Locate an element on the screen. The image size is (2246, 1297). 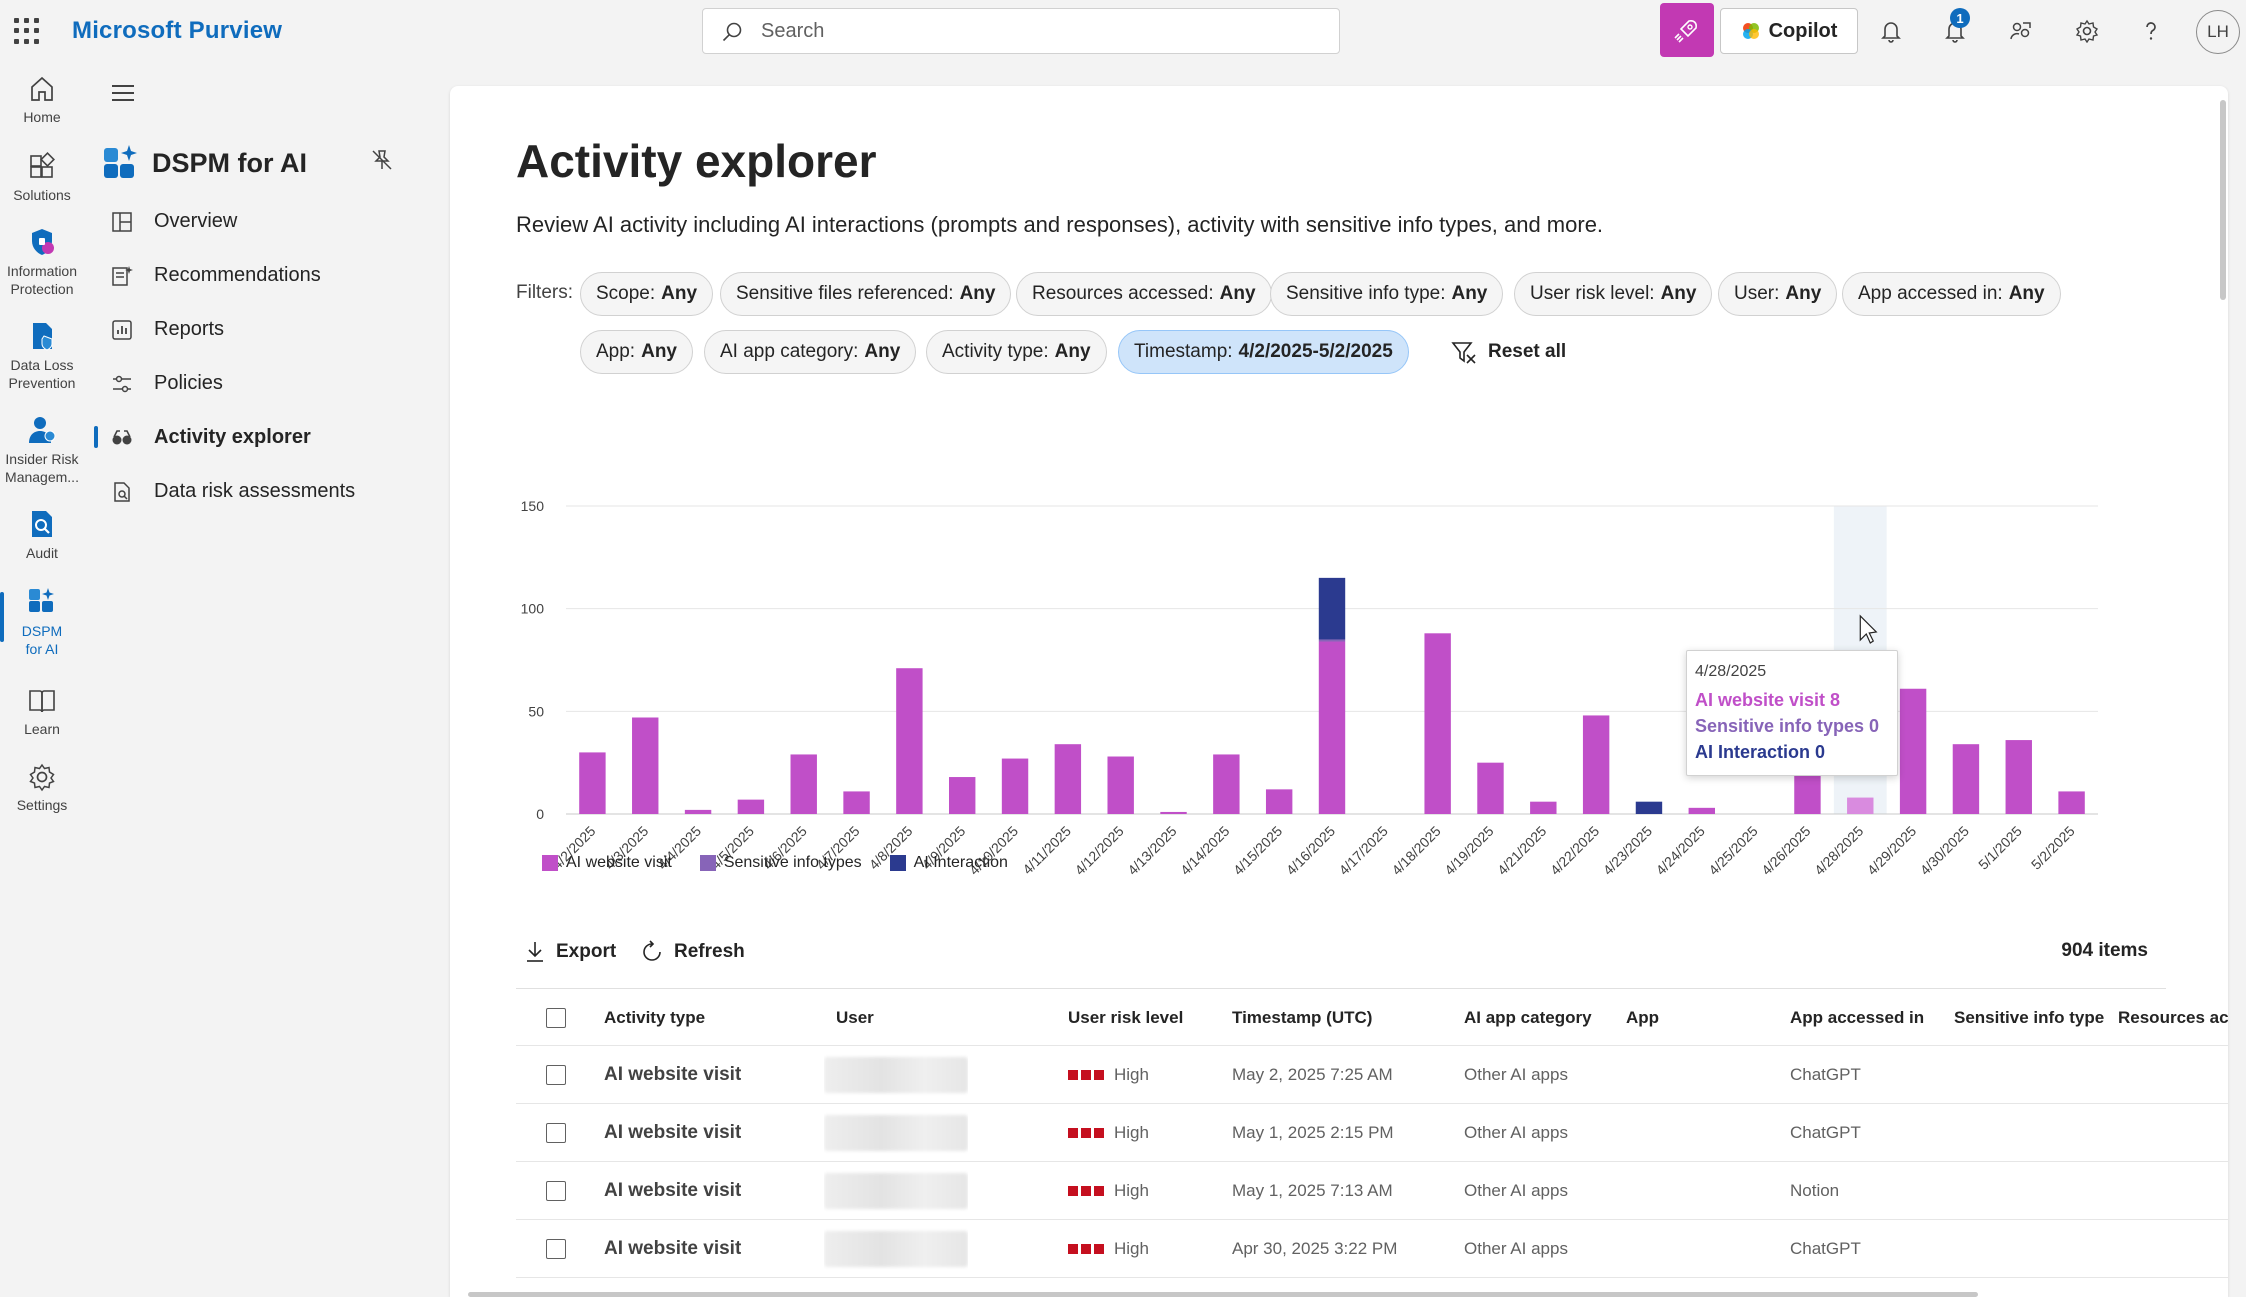
rocket-button is located at coordinates (1687, 30).